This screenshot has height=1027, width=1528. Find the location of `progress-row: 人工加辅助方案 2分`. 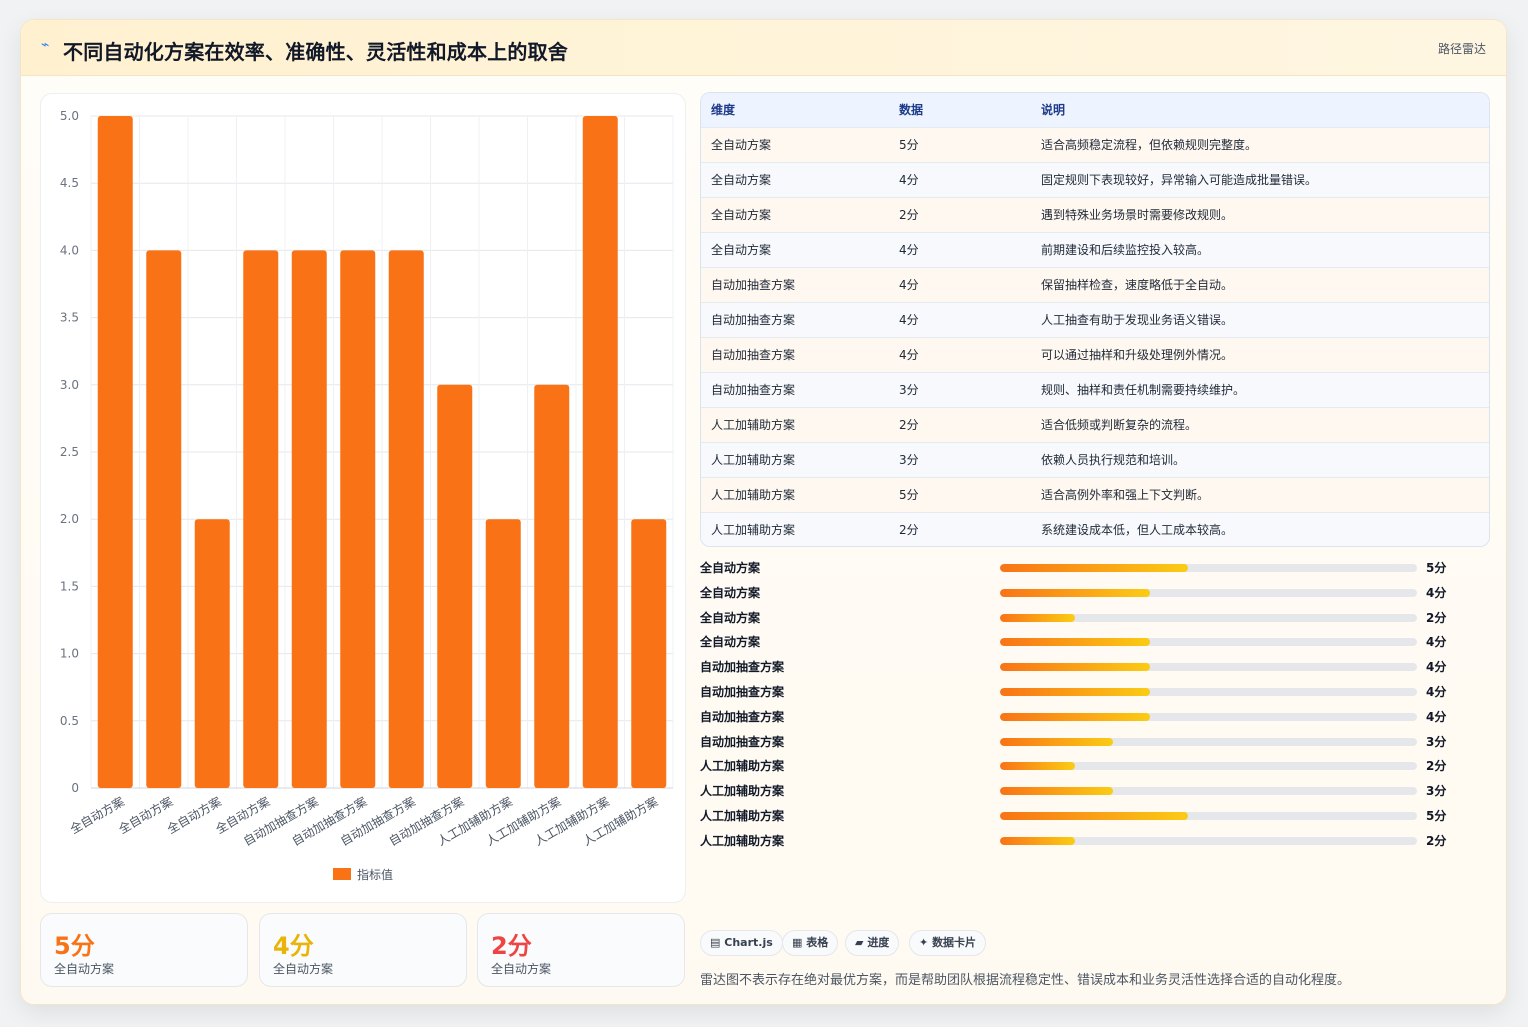

progress-row: 人工加辅助方案 2分 is located at coordinates (1095, 841).